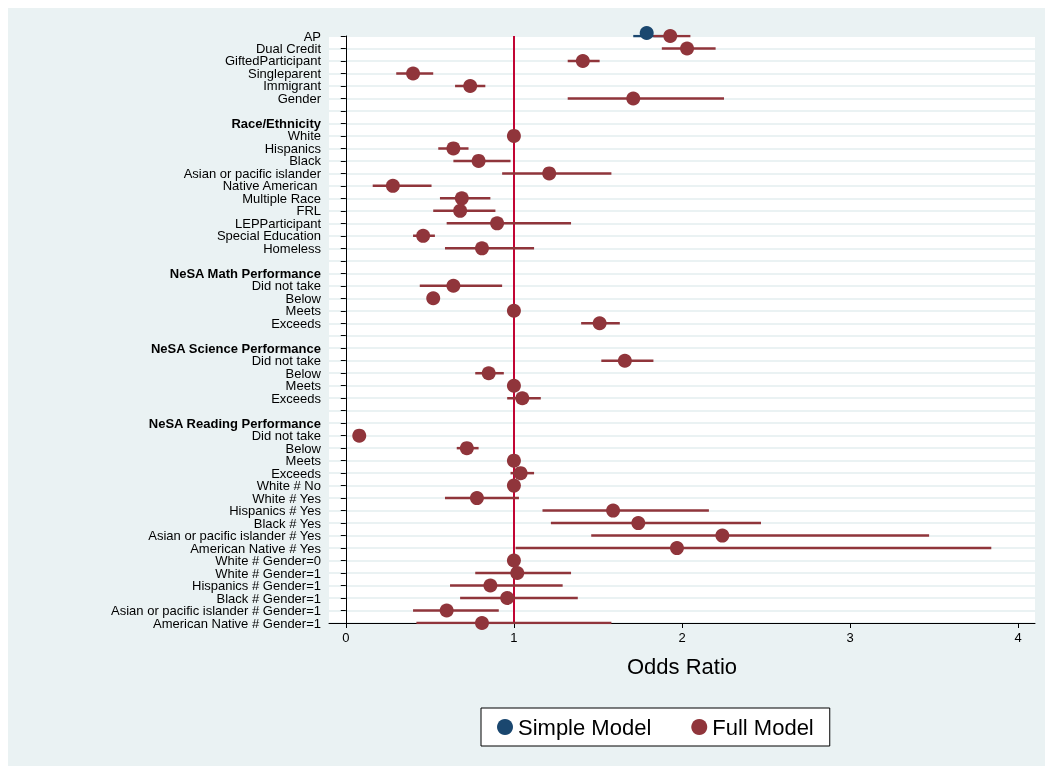  Describe the element at coordinates (216, 611) in the screenshot. I see `y-tick-label: Asian or pacific islander # Gender=1` at that location.